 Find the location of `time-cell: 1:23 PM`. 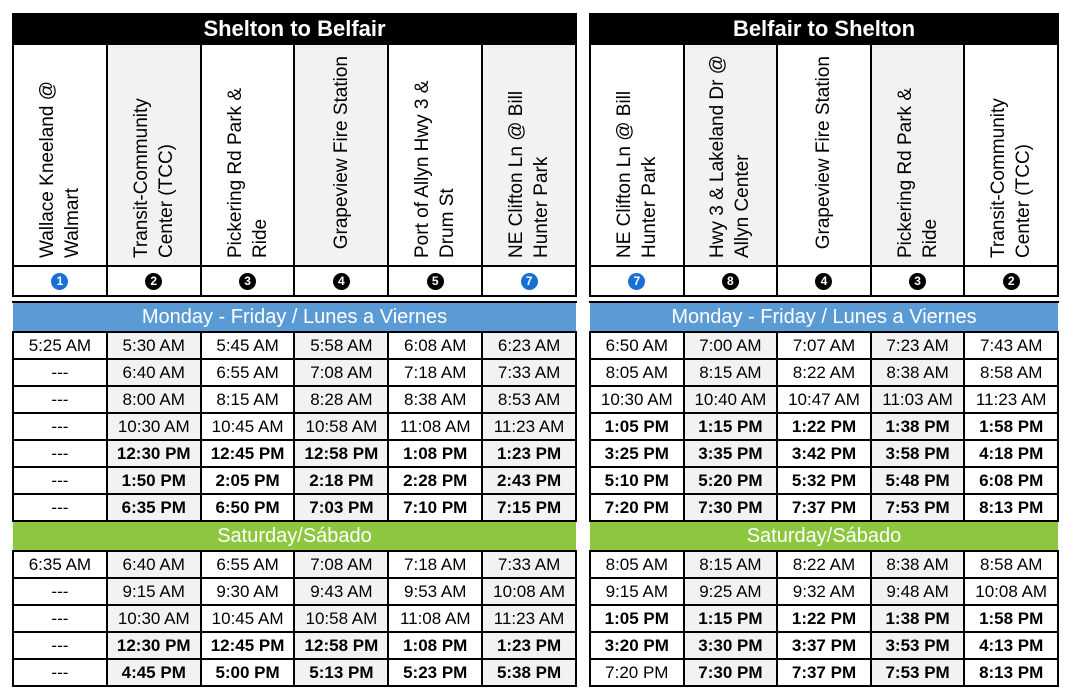

time-cell: 1:23 PM is located at coordinates (529, 453).